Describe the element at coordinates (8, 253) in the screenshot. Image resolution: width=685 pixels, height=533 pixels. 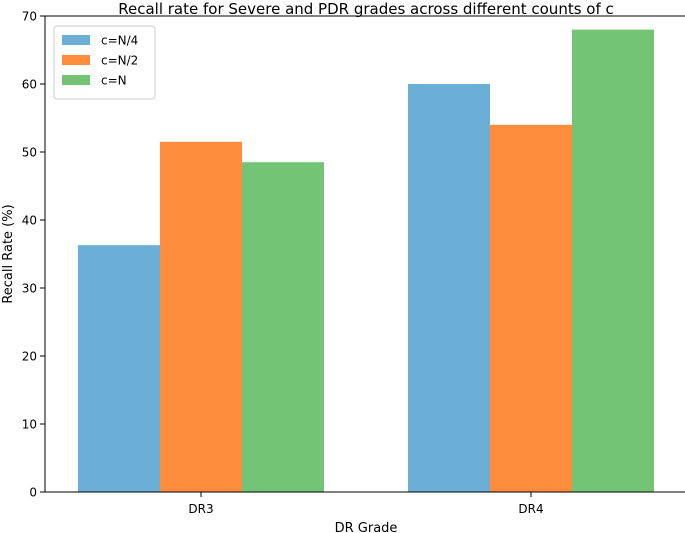
I see `y-axis-label: Recall Rate (%)` at that location.